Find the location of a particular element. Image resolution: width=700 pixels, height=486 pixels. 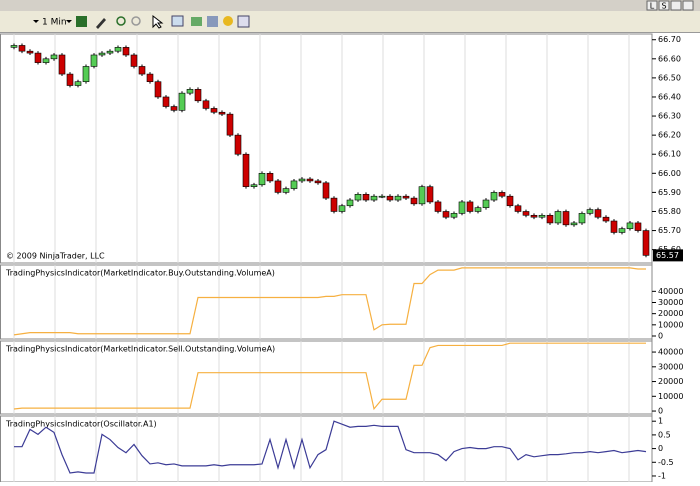

y-tick-label: 65.90 is located at coordinates (669, 192).